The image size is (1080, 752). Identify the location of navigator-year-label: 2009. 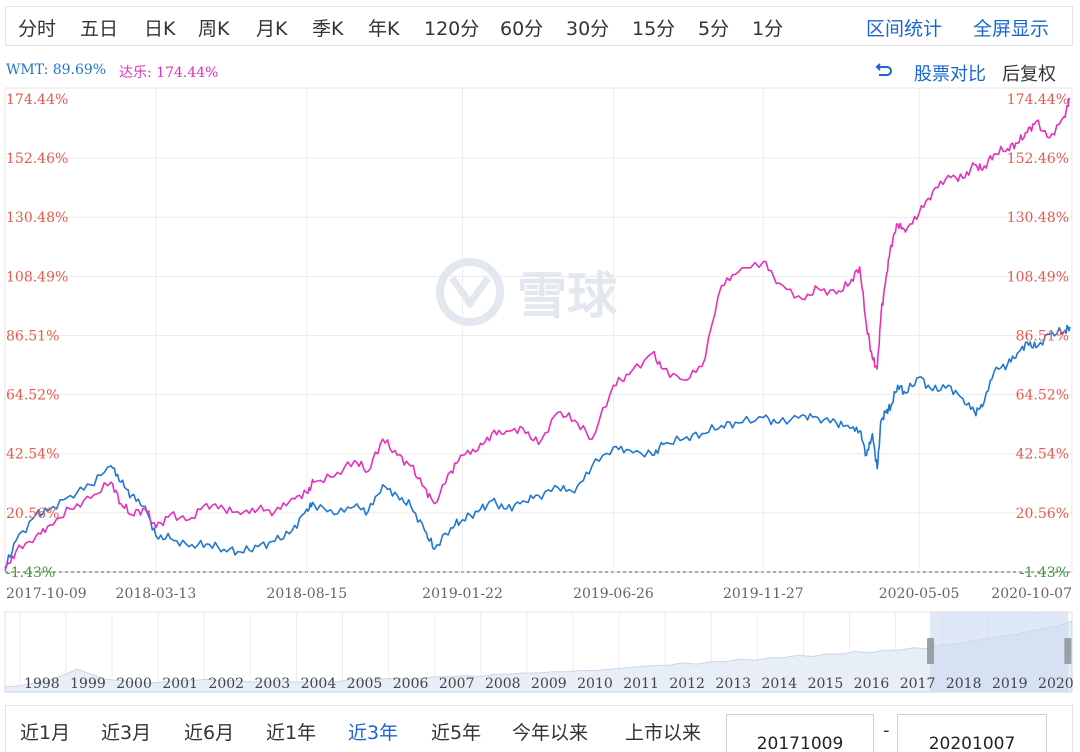
(549, 684).